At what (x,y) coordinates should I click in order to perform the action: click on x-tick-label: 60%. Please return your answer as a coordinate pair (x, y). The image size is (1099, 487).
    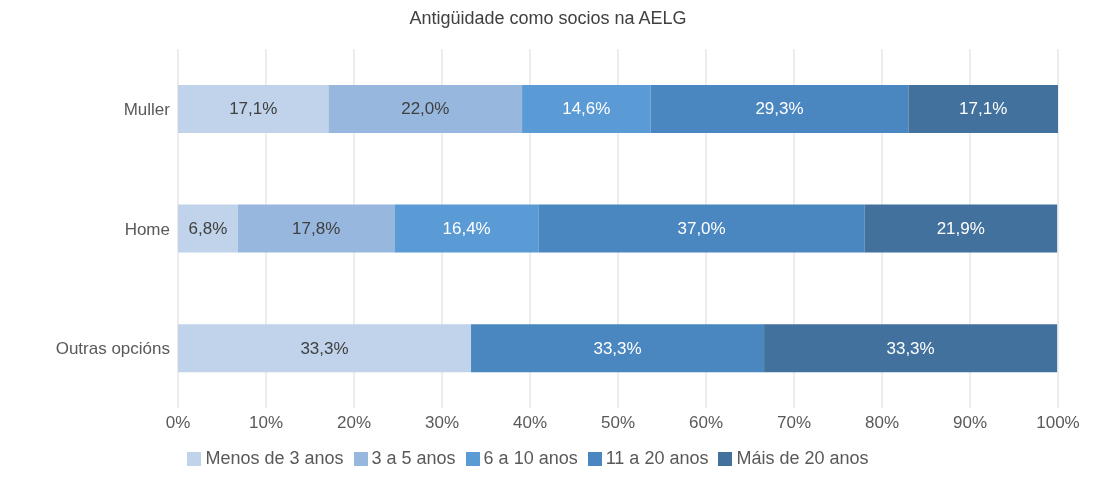
    Looking at the image, I should click on (706, 423).